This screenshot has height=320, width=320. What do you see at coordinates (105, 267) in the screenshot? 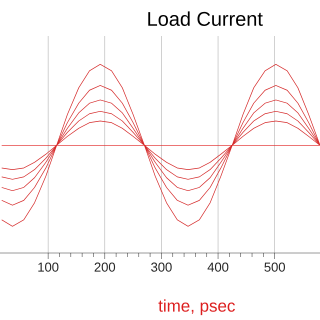
I see `x-tick-label: 200` at bounding box center [105, 267].